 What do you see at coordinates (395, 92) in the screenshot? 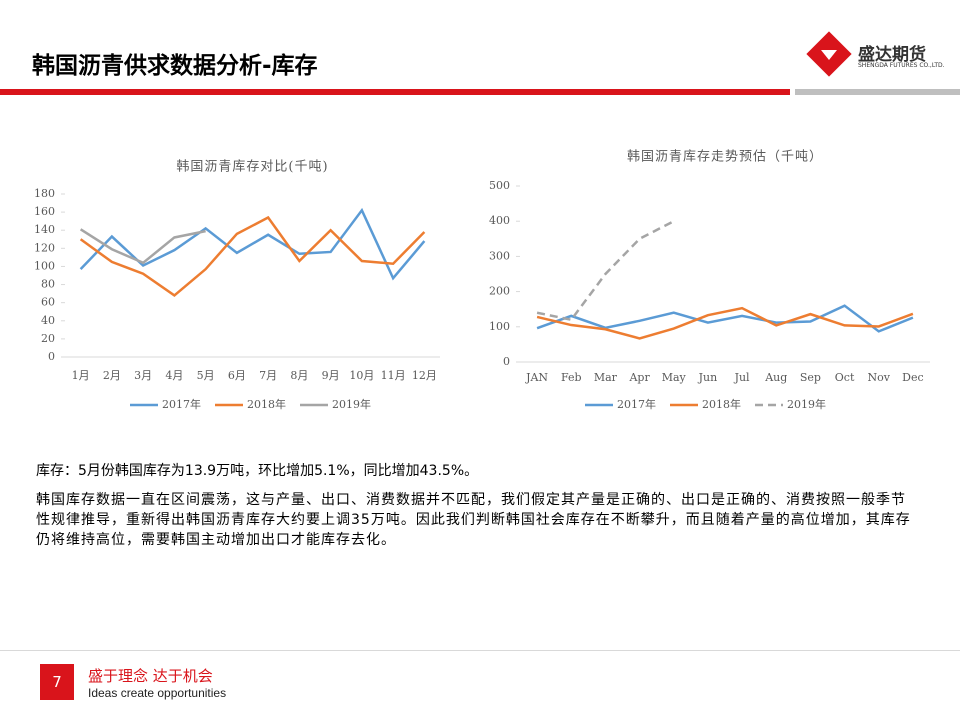
I see `red-rule` at bounding box center [395, 92].